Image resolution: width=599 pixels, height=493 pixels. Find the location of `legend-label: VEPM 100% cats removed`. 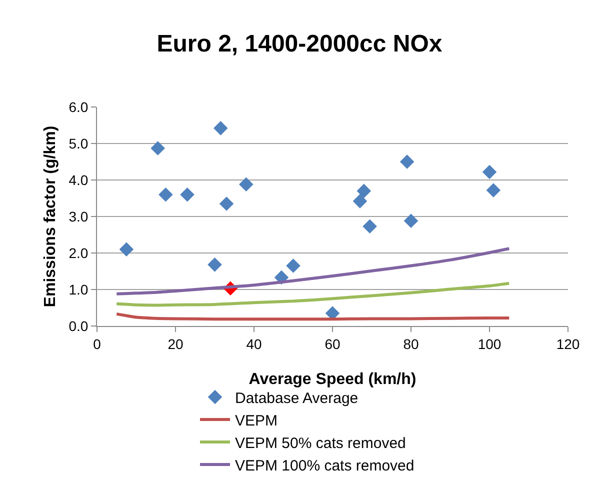

legend-label: VEPM 100% cats removed is located at coordinates (324, 465).